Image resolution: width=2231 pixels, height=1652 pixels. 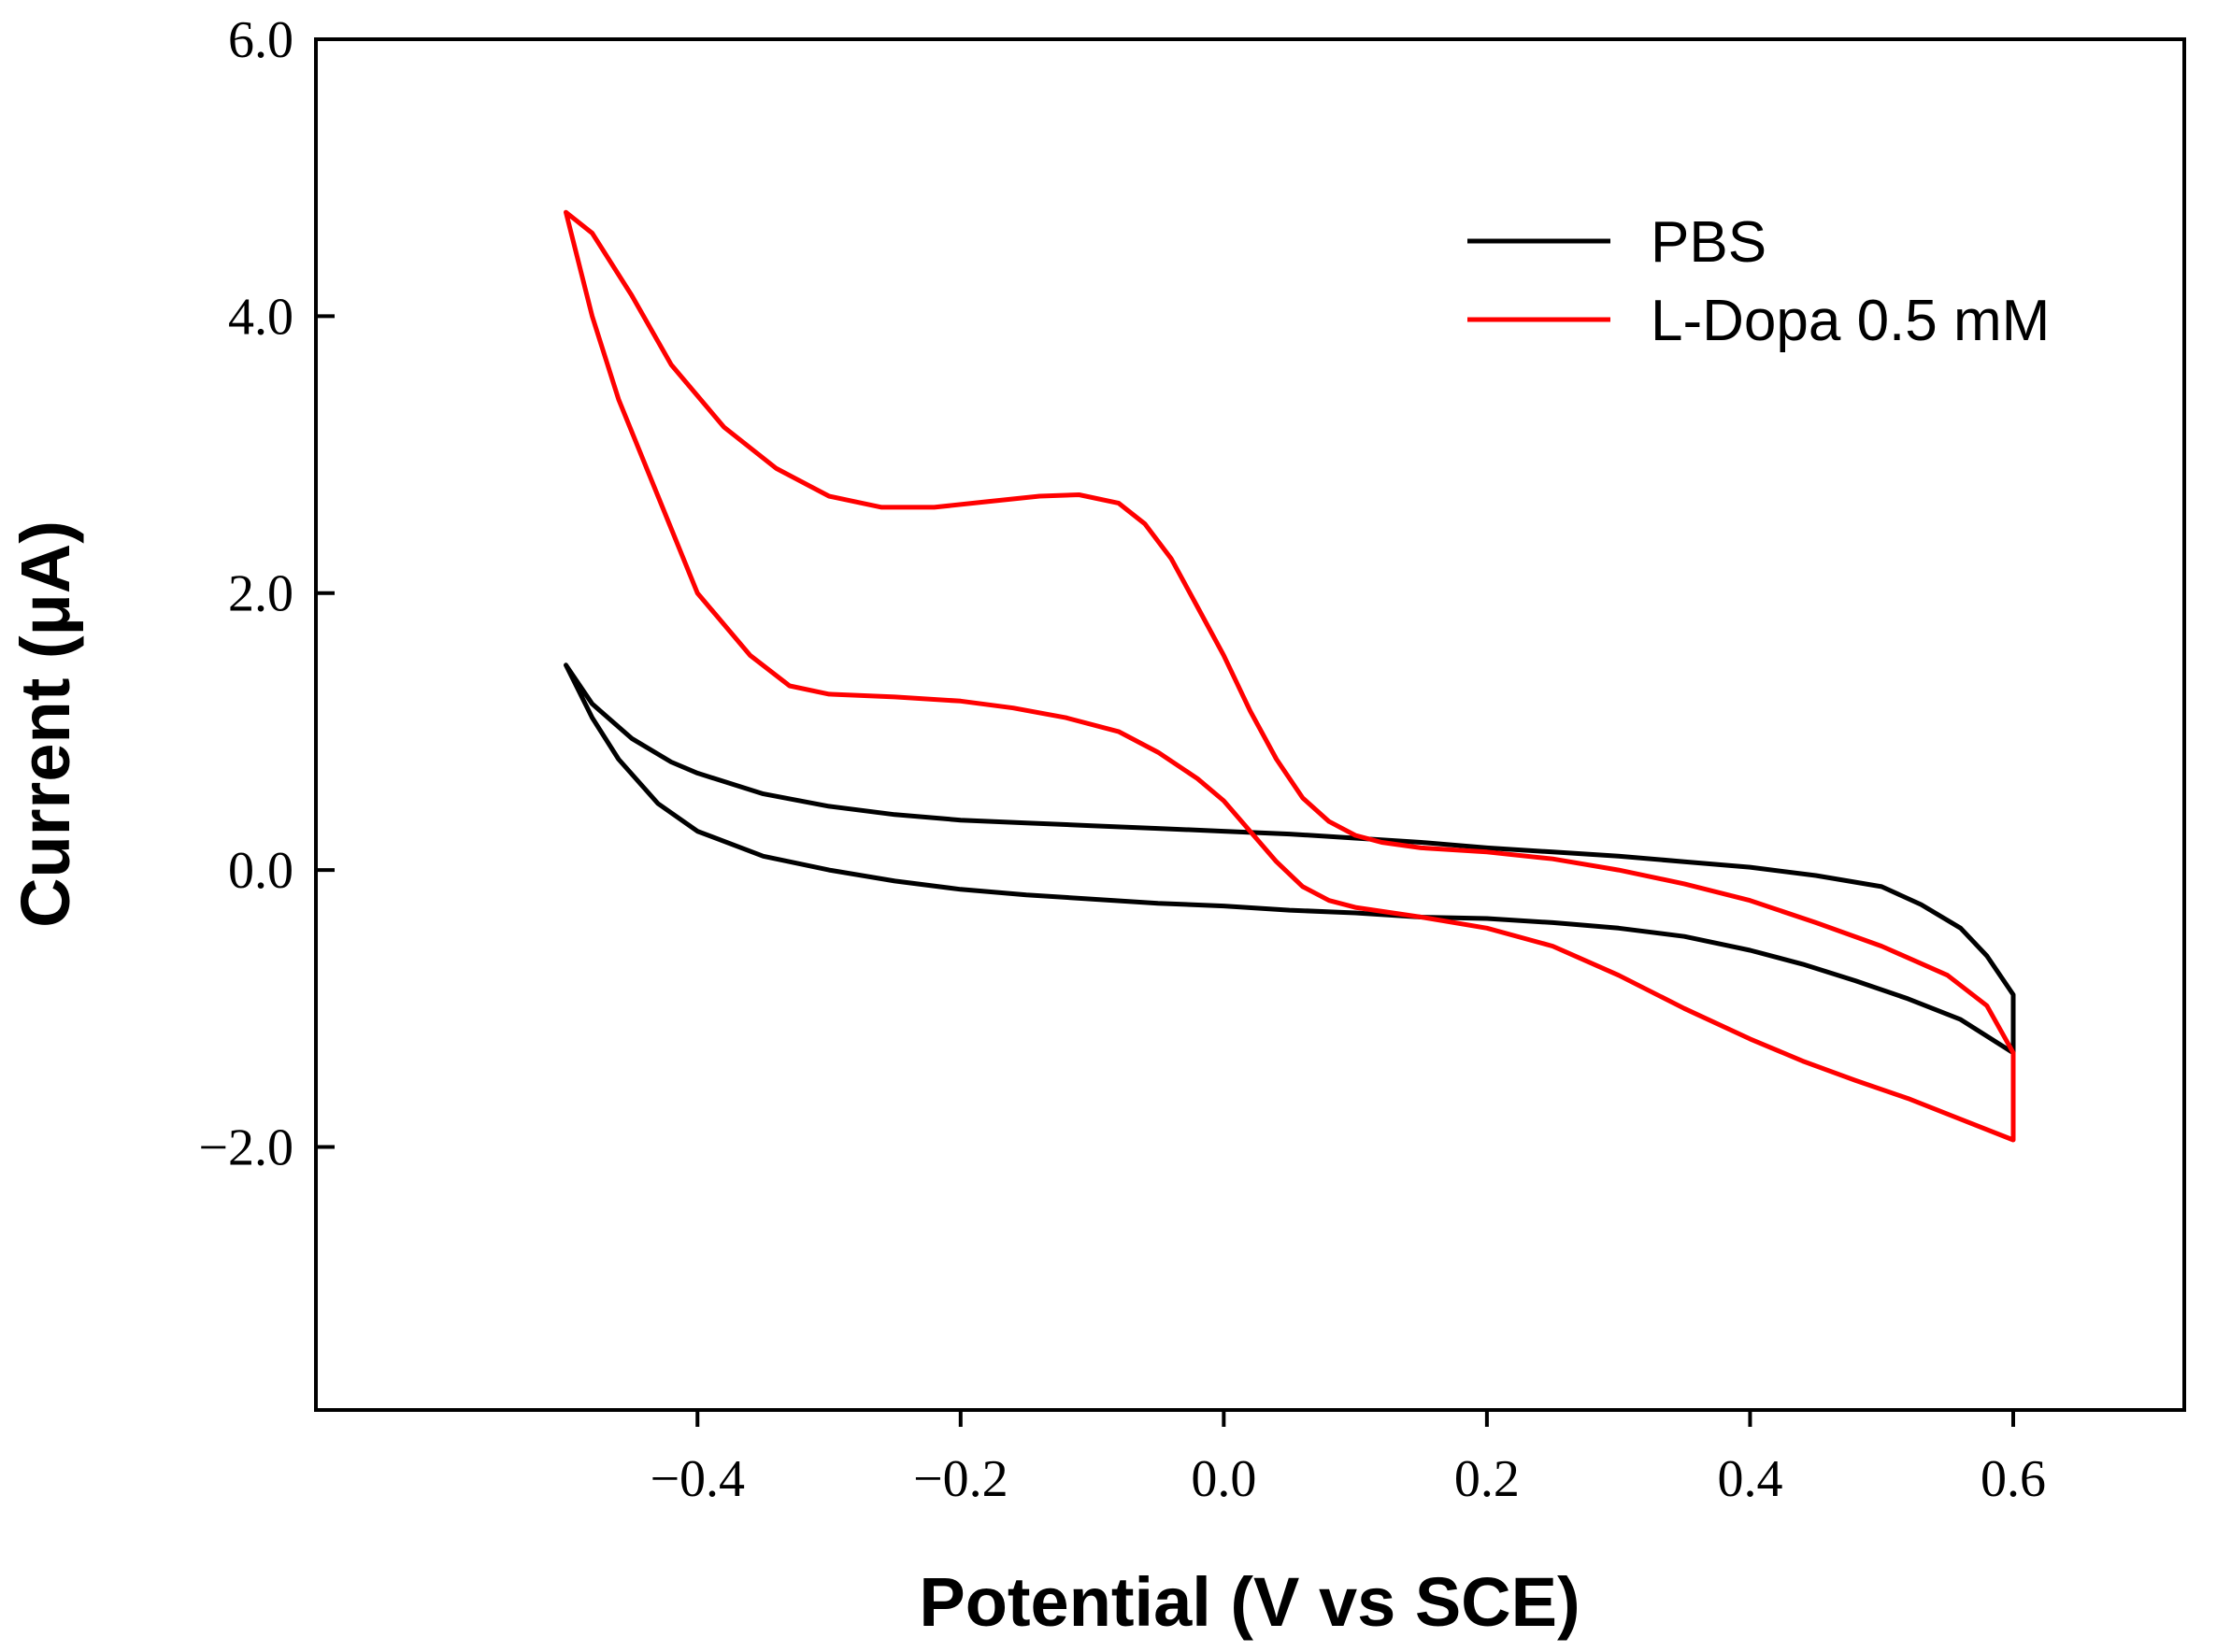 What do you see at coordinates (260, 317) in the screenshot?
I see `y-tick-label: 4.0` at bounding box center [260, 317].